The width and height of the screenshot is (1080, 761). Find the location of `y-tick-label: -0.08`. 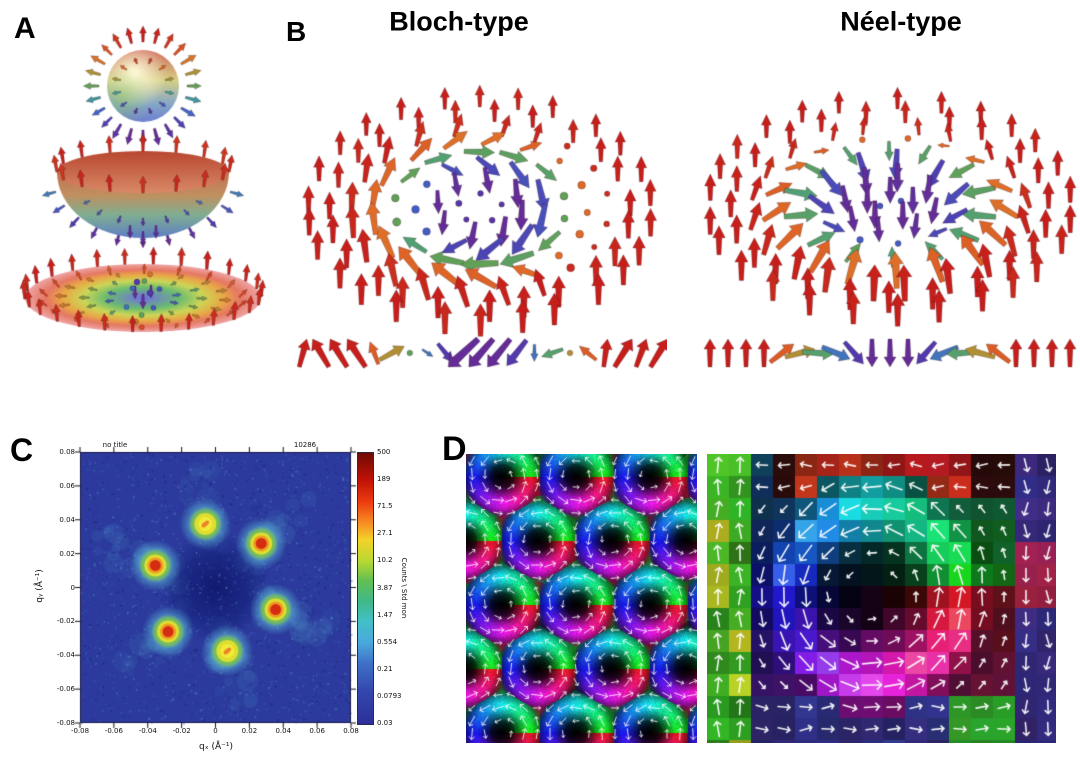

y-tick-label: -0.08 is located at coordinates (65, 723).